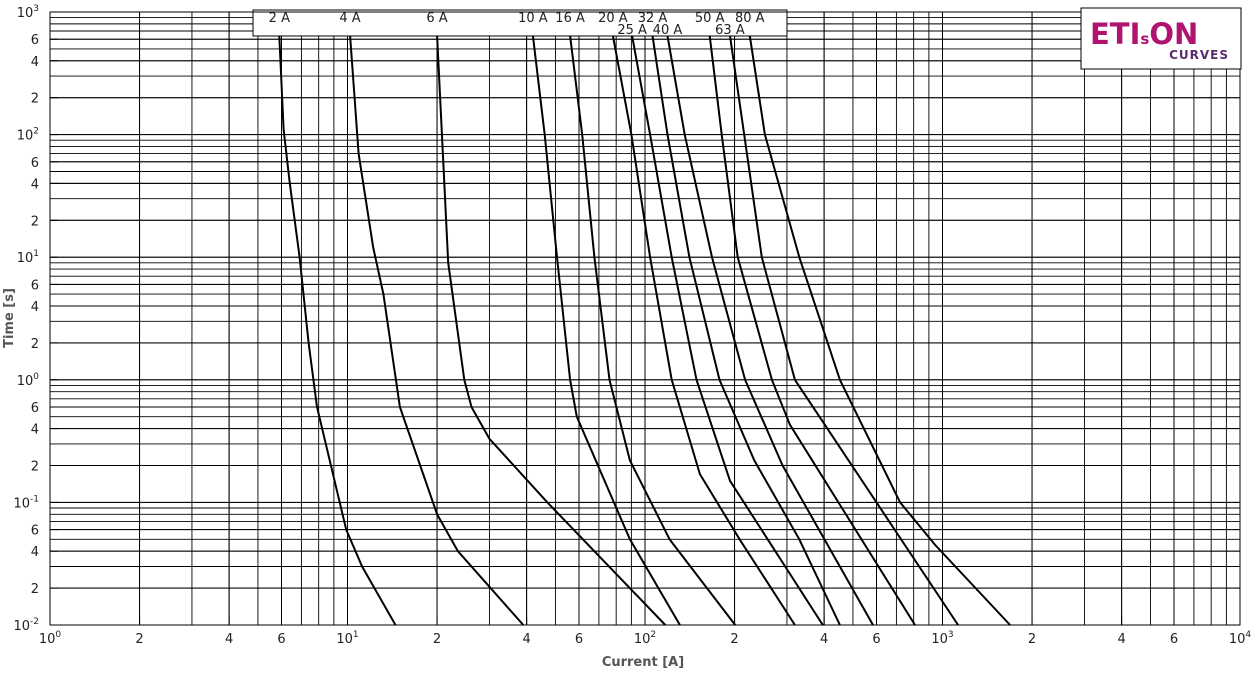 The image size is (1251, 675). I want to click on tick-label: 10³, so click(942, 638).